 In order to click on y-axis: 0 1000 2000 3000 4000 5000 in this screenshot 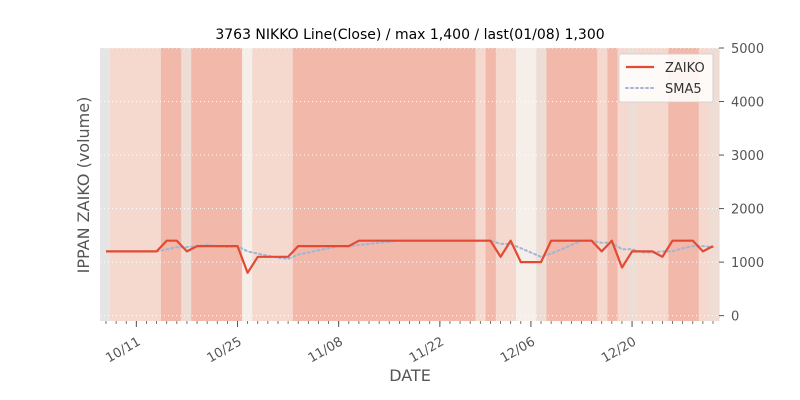, I will do `click(741, 183)`.